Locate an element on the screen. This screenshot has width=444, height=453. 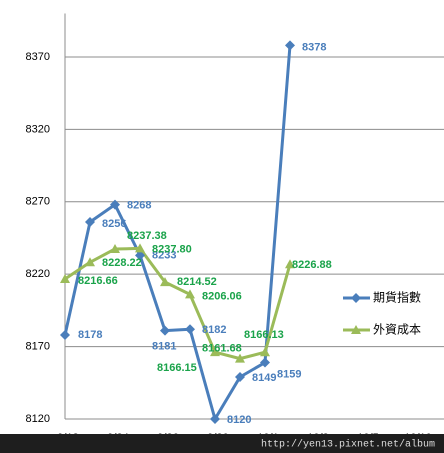
data-label: 8182 is located at coordinates (214, 330).